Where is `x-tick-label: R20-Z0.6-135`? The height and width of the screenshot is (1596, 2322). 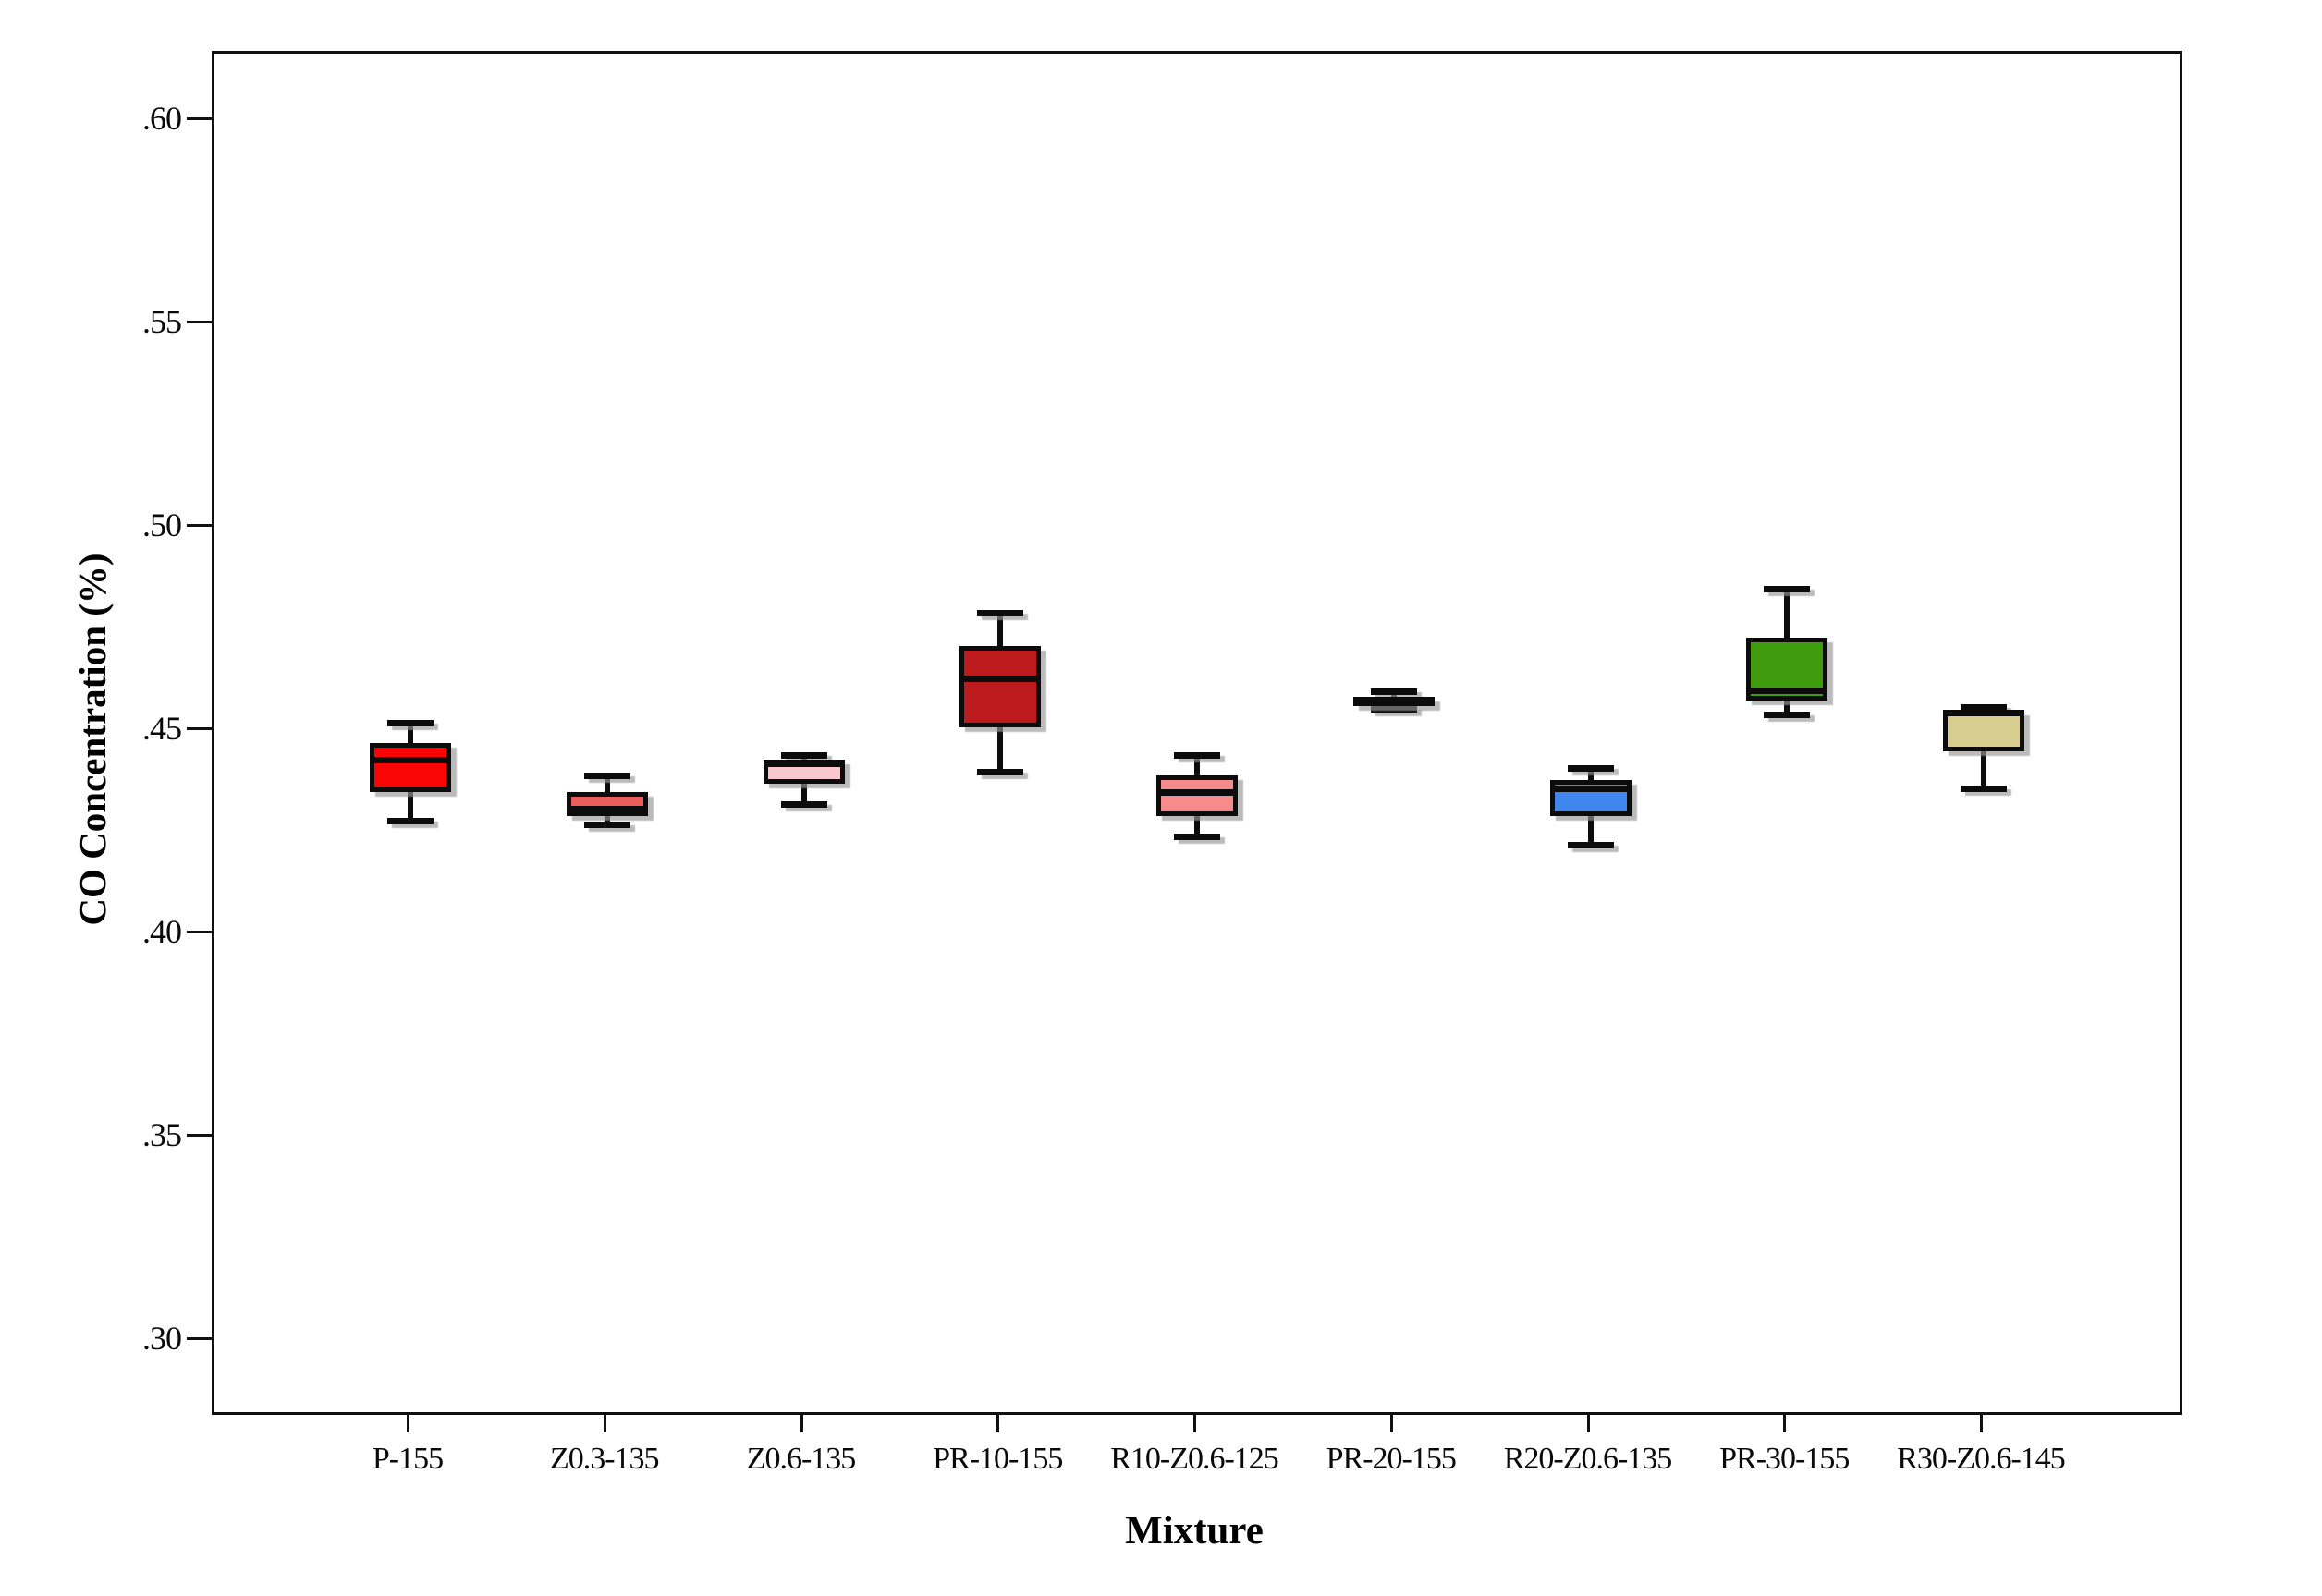
x-tick-label: R20-Z0.6-135 is located at coordinates (1588, 1459).